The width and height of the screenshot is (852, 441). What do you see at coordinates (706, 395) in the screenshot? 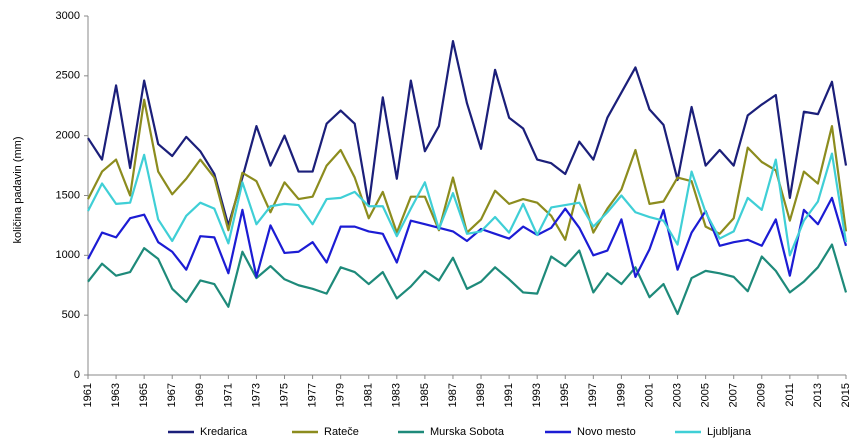
I see `x-tick-label: 2005` at bounding box center [706, 395].